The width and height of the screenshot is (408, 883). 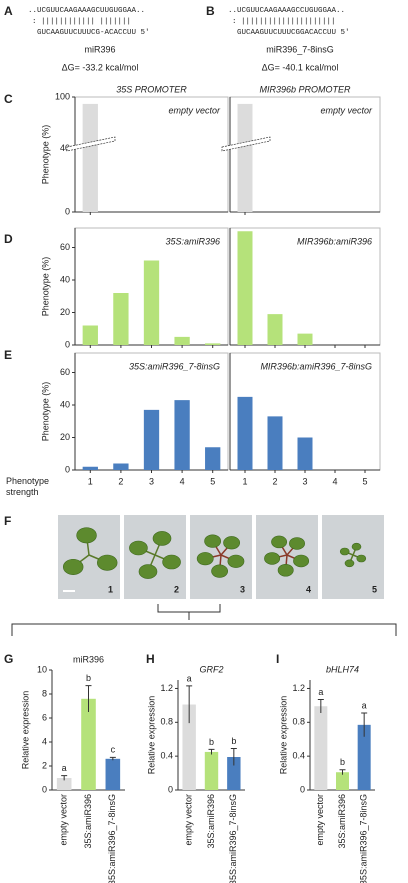 I want to click on panel-letter: A, so click(x=8, y=11).